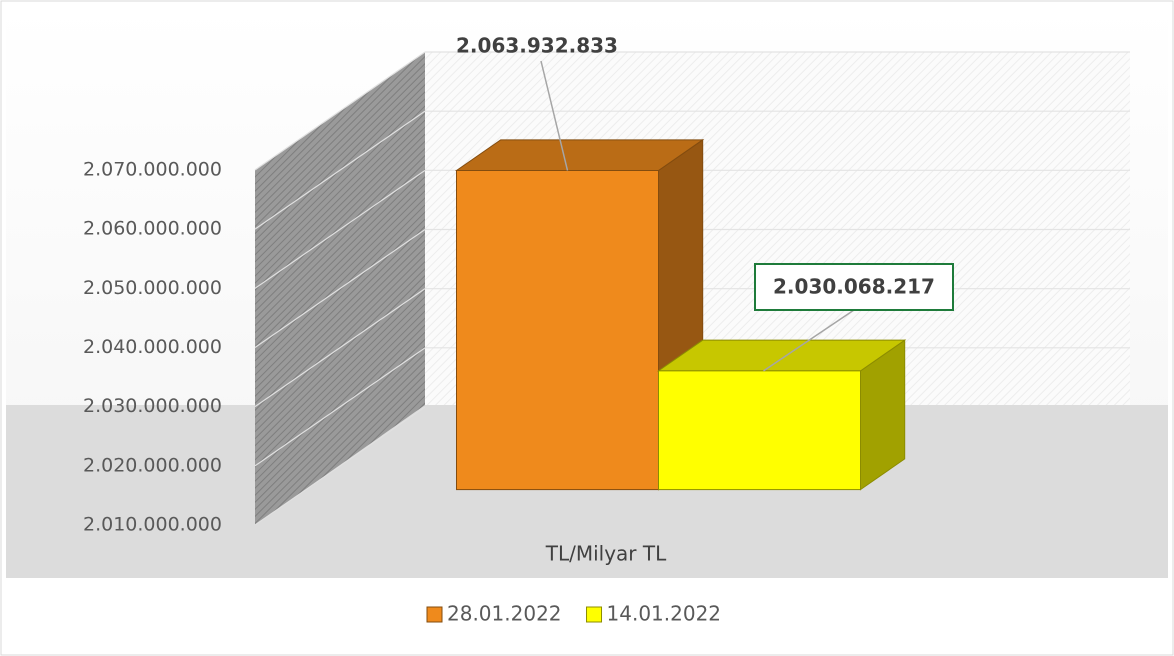 This screenshot has width=1174, height=656. Describe the element at coordinates (537, 46) in the screenshot. I see `data-label: 2.063.932.833` at that location.